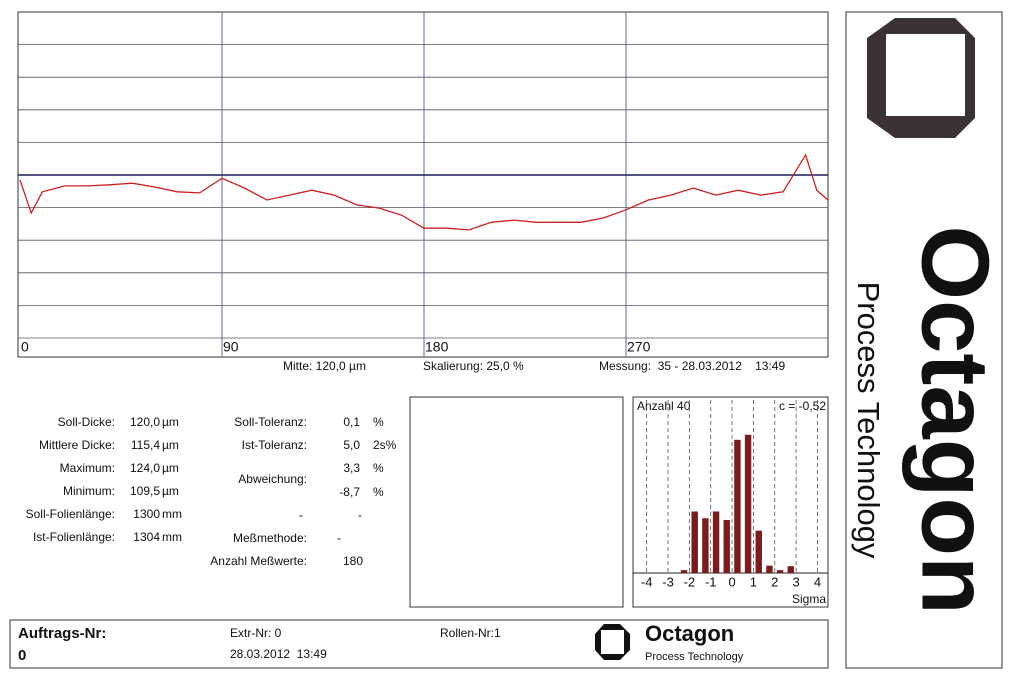 The image size is (1020, 686). What do you see at coordinates (77, 445) in the screenshot?
I see `stat-label: Mittlere Dicke:` at bounding box center [77, 445].